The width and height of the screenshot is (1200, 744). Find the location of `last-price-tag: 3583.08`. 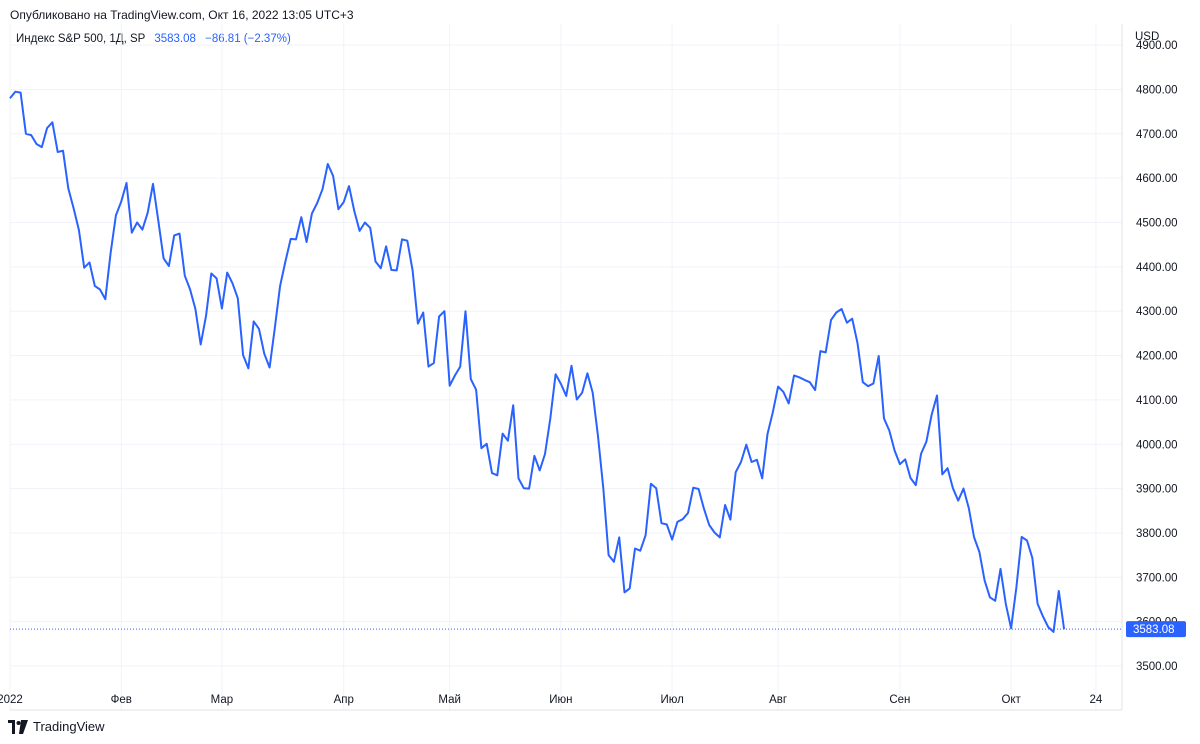

last-price-tag: 3583.08 is located at coordinates (1156, 629).